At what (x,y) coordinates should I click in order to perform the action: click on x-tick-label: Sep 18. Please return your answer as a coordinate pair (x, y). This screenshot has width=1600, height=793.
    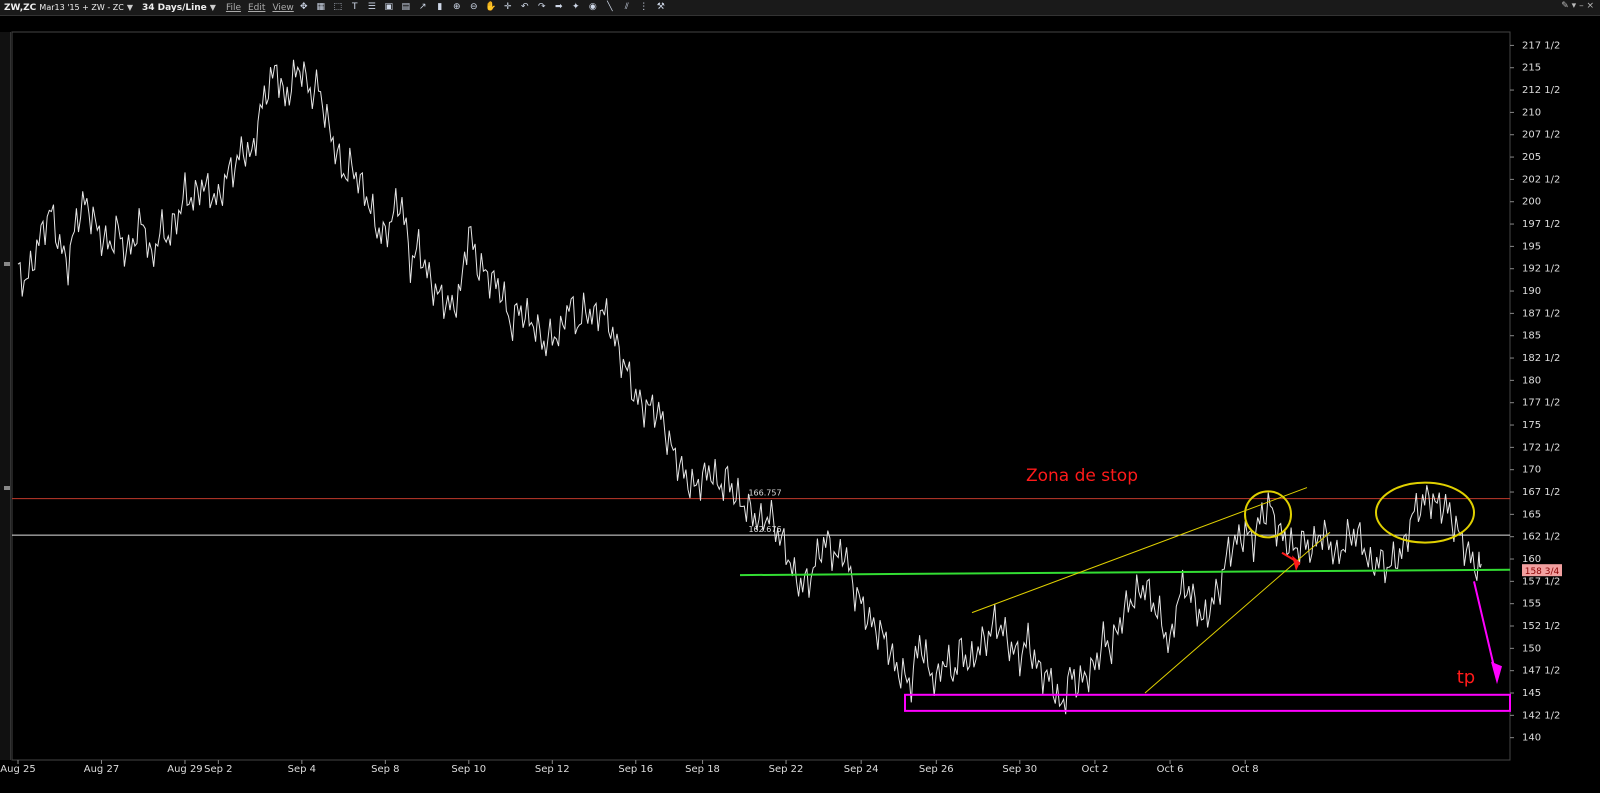
    Looking at the image, I should click on (702, 769).